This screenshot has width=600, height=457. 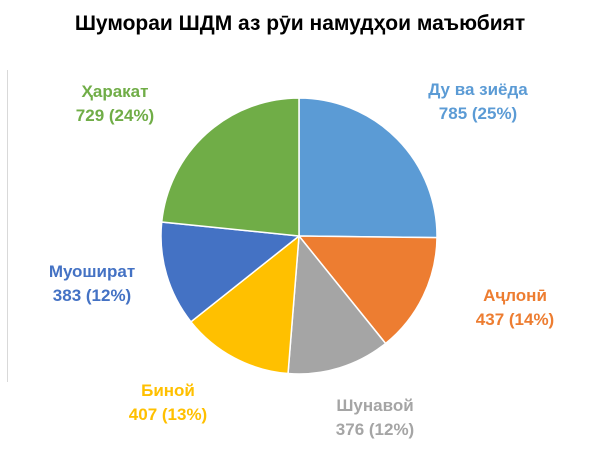 What do you see at coordinates (168, 414) in the screenshot?
I see `slice-value-binoi: 407 (13%)` at bounding box center [168, 414].